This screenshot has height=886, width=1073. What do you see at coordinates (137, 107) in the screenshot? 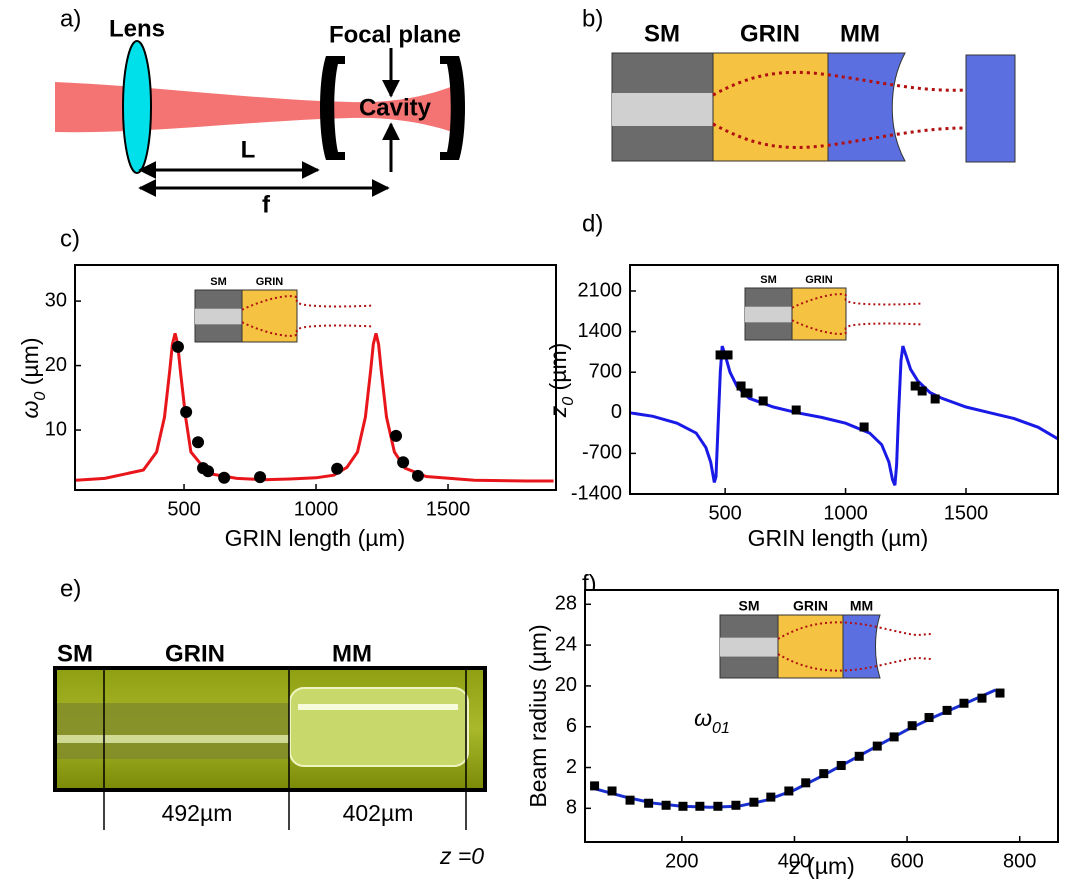
I see `lens` at bounding box center [137, 107].